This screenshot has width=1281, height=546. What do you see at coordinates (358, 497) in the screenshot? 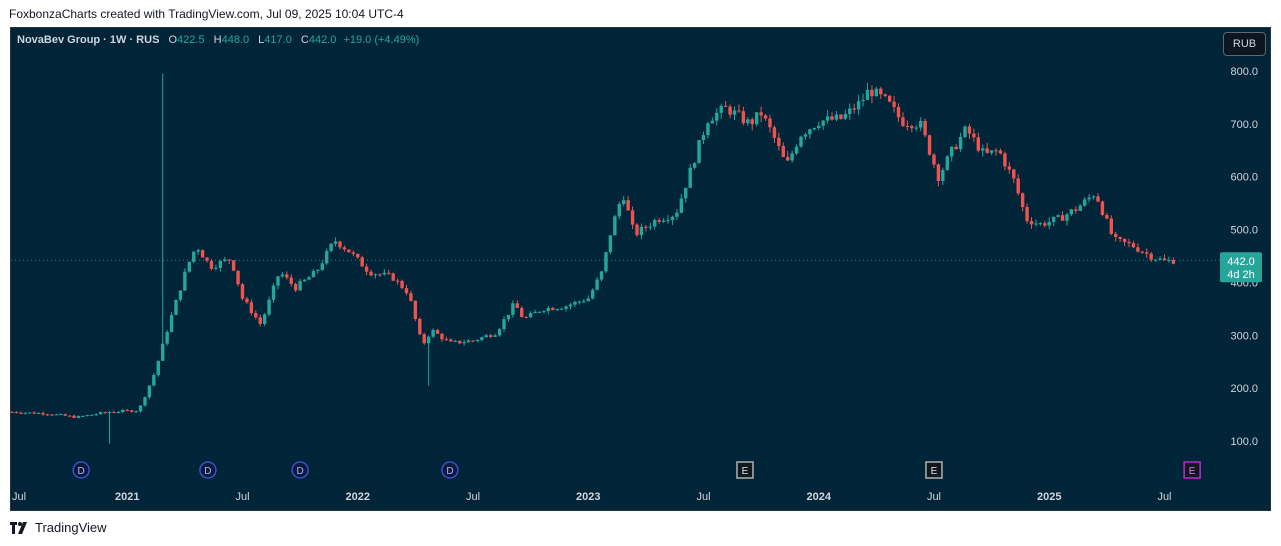
I see `x-tick-label: 2022` at bounding box center [358, 497].